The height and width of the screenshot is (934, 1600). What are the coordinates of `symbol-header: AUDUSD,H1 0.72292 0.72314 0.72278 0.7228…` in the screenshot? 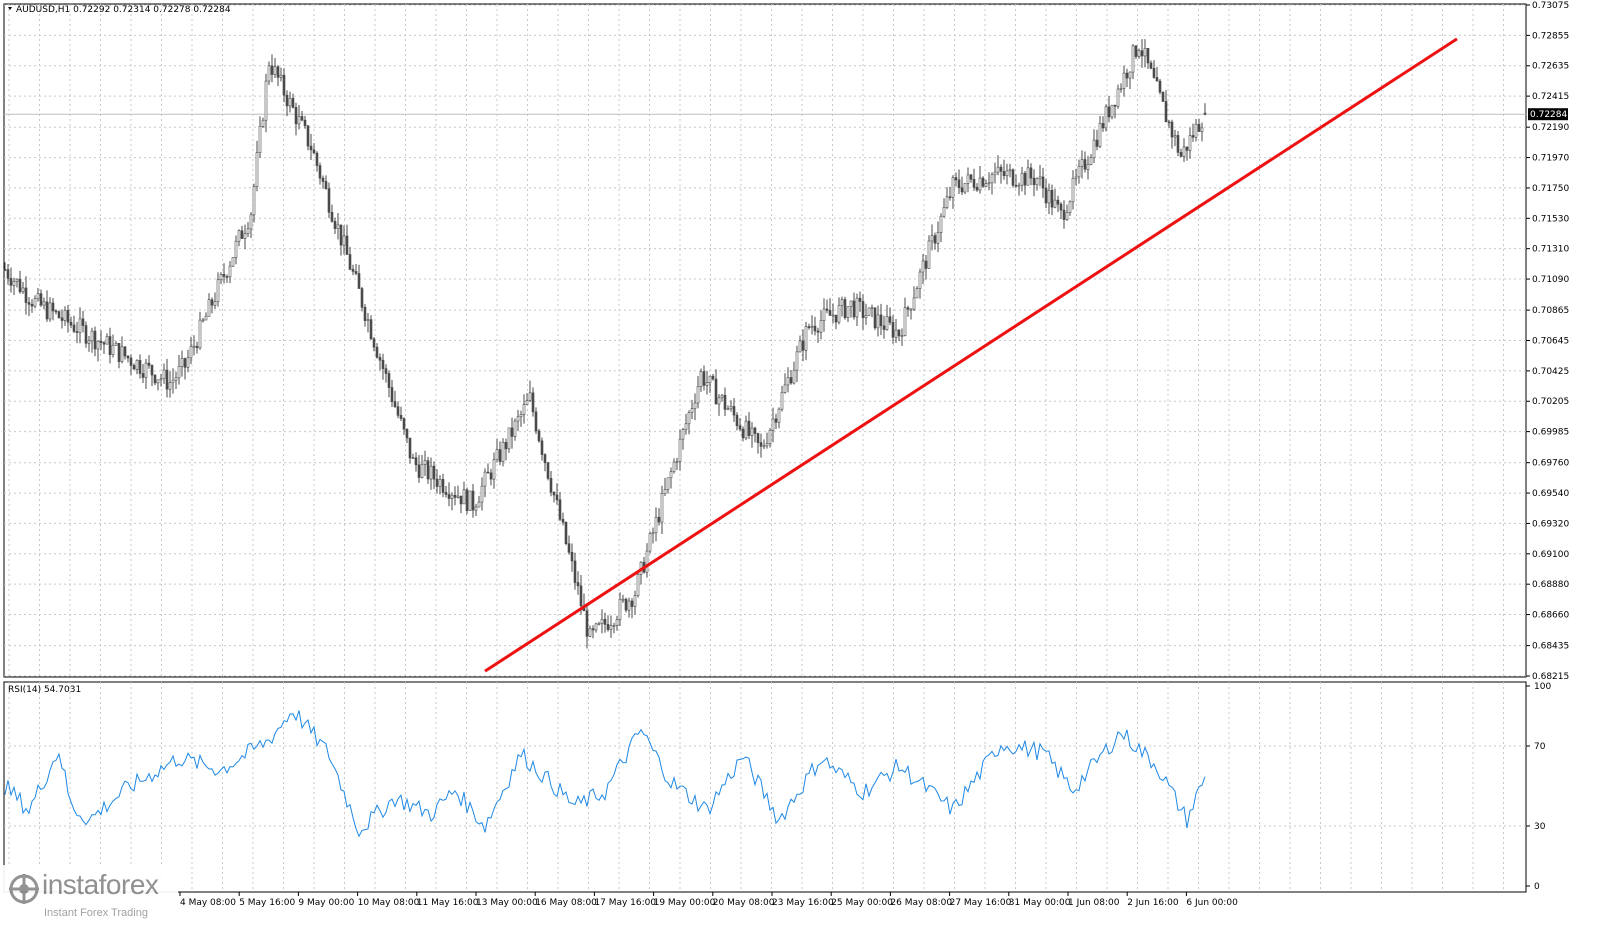 It's located at (123, 10).